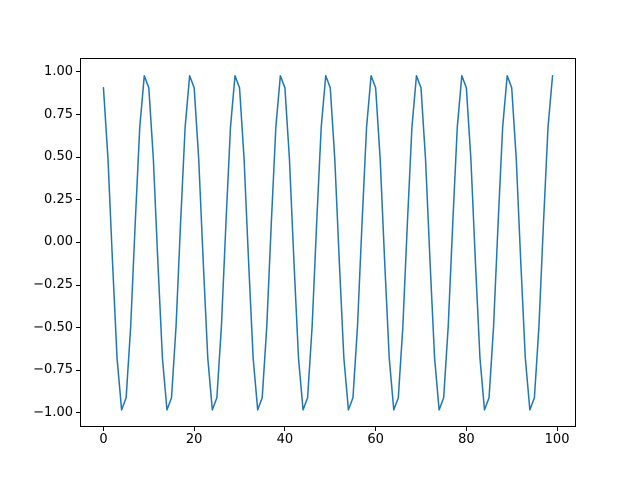  What do you see at coordinates (194, 440) in the screenshot?
I see `x-tick-label: 20` at bounding box center [194, 440].